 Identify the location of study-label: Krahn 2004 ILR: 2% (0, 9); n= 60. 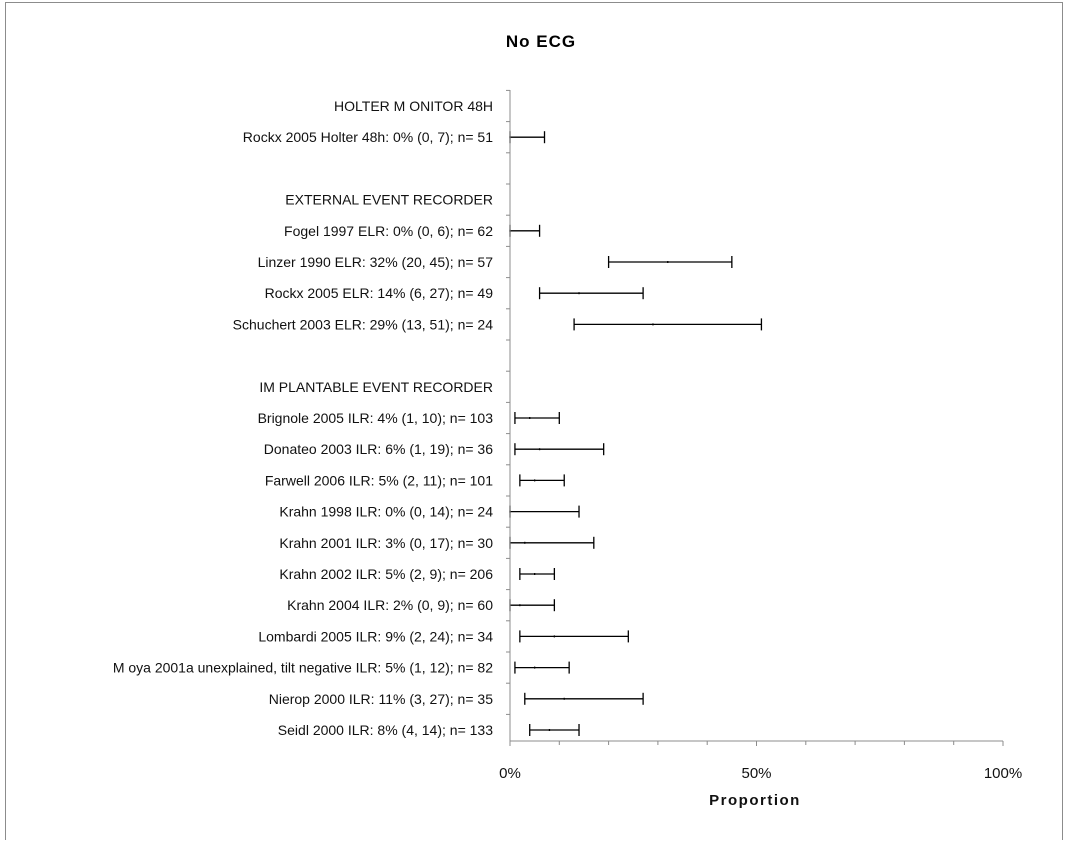
(390, 605).